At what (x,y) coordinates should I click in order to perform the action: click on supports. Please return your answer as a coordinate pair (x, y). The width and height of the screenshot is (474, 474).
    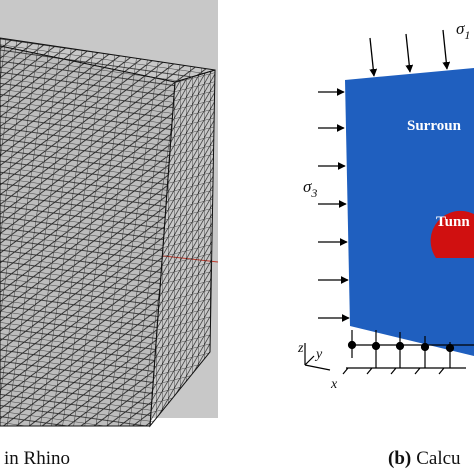
    Looking at the image, I should click on (408, 352).